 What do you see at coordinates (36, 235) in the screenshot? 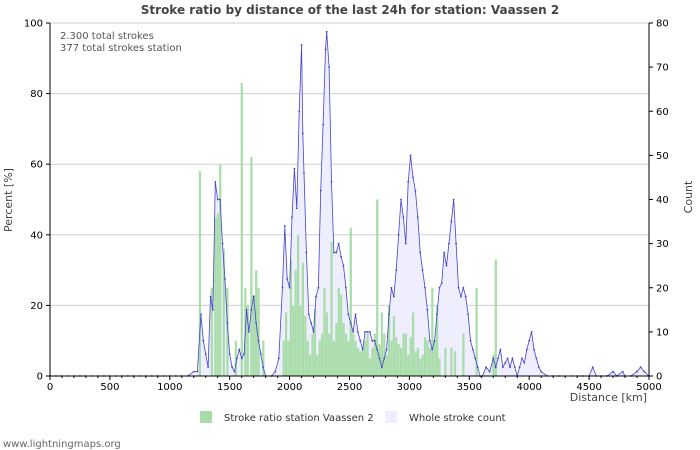
I see `y-left-tick-label-2: 40` at bounding box center [36, 235].